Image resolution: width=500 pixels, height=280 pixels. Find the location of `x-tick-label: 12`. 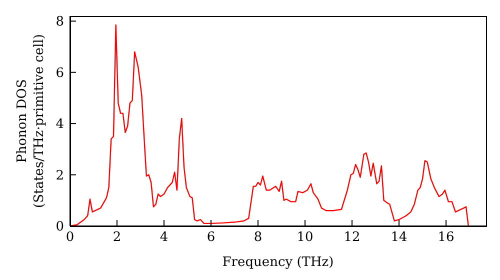

x-tick-label: 12 is located at coordinates (352, 238).